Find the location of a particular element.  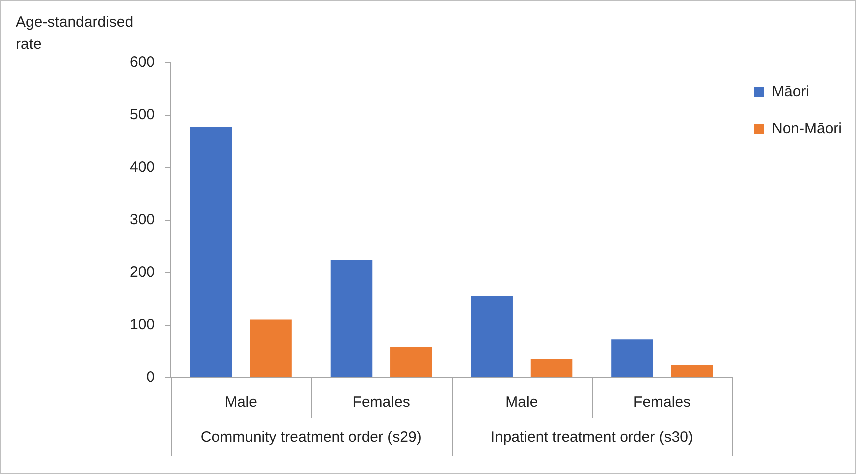

text: Inpatient treatment order (s30) is located at coordinates (592, 437).